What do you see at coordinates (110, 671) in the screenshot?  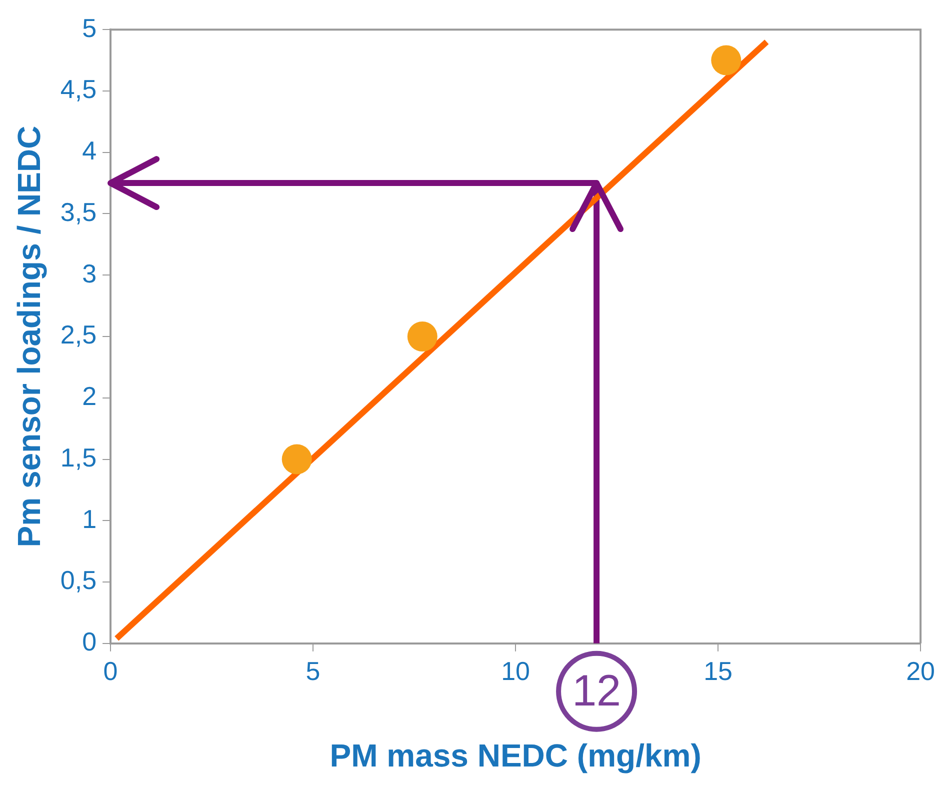 I see `x-tick-label: 0` at bounding box center [110, 671].